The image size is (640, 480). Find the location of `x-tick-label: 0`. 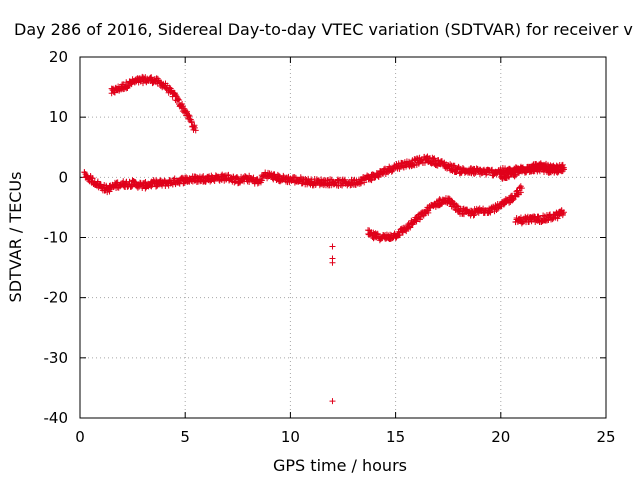

x-tick-label: 0 is located at coordinates (80, 437).